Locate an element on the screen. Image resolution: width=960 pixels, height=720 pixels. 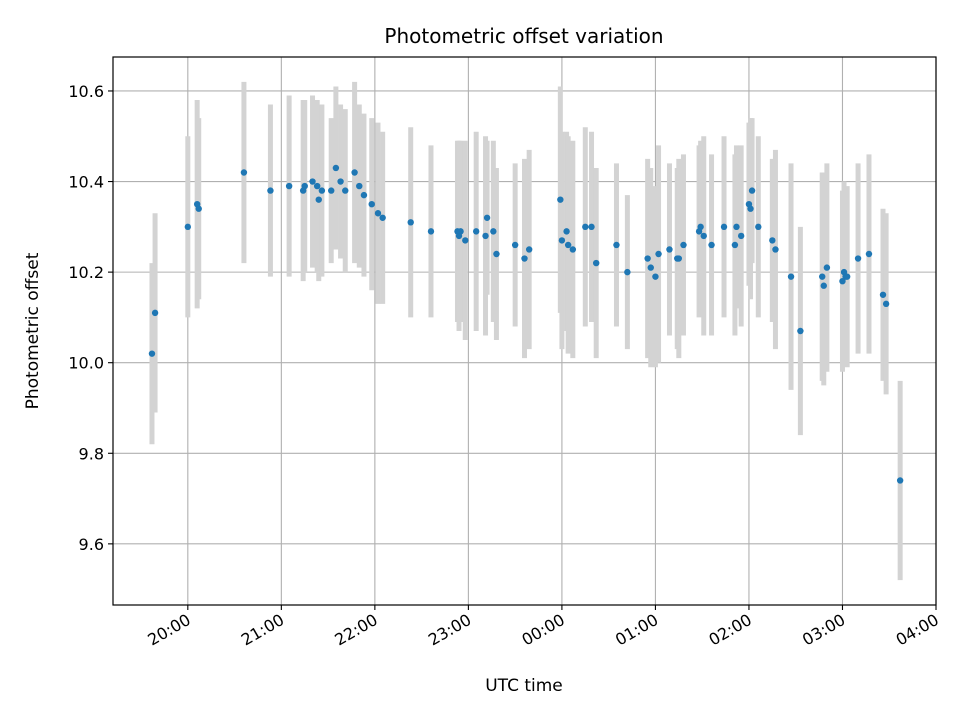
x-tick-label: 02:00 is located at coordinates (730, 630).